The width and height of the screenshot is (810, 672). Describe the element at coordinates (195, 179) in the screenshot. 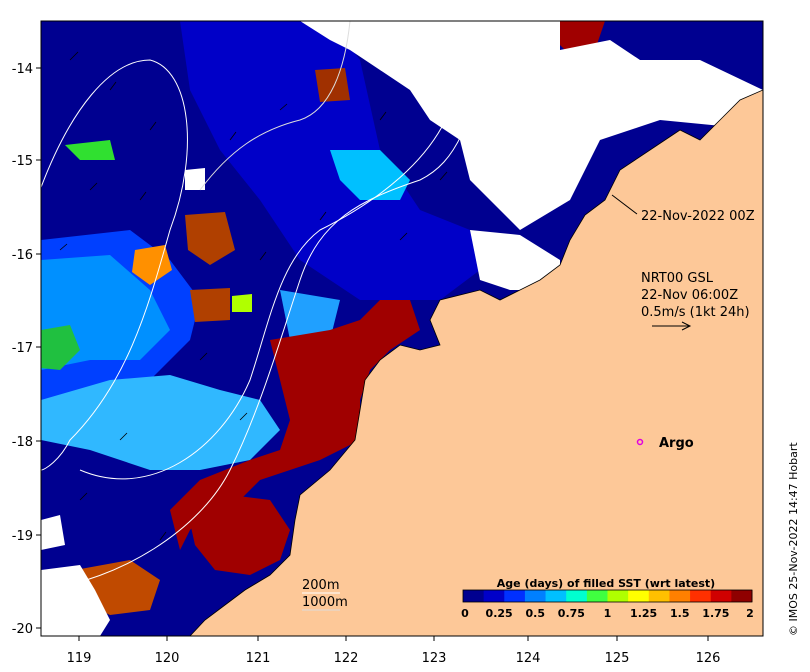

I see `no-data-island` at that location.